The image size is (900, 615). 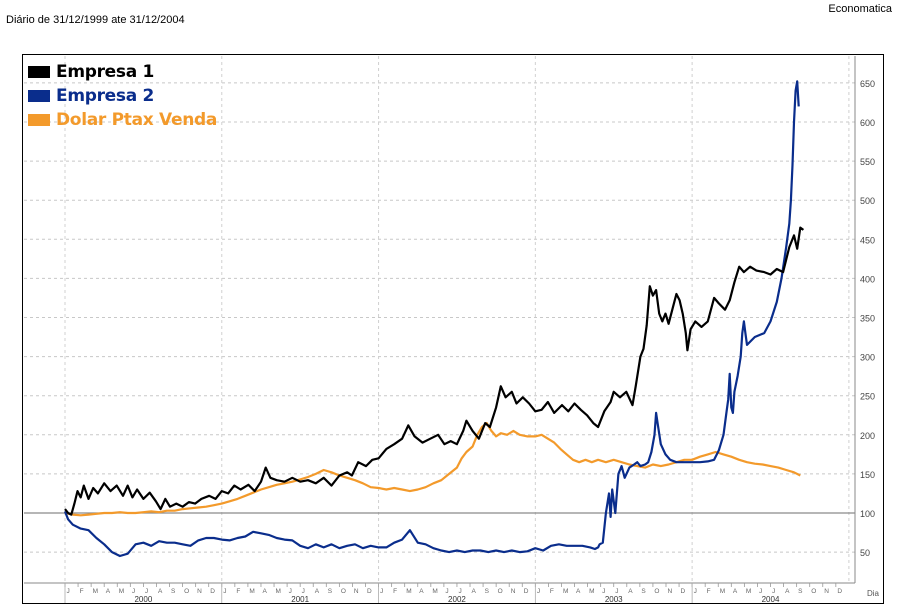 I want to click on period-label: Diário de 31/12/1999 ate 31/12/2004, so click(x=95, y=20).